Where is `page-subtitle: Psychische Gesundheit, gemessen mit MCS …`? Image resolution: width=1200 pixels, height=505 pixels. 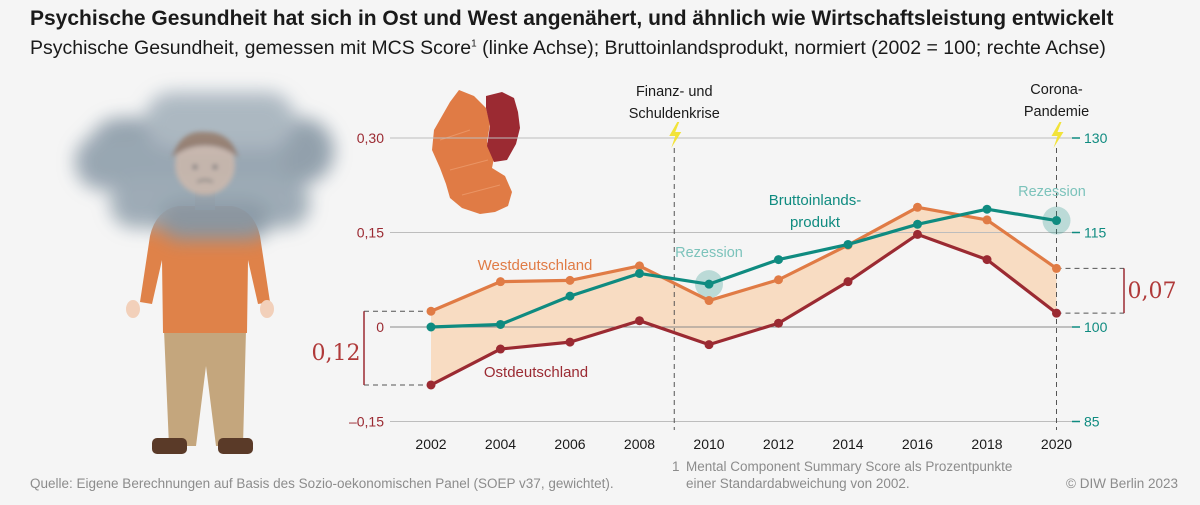
page-subtitle: Psychische Gesundheit, gemessen mit MCS … is located at coordinates (568, 48).